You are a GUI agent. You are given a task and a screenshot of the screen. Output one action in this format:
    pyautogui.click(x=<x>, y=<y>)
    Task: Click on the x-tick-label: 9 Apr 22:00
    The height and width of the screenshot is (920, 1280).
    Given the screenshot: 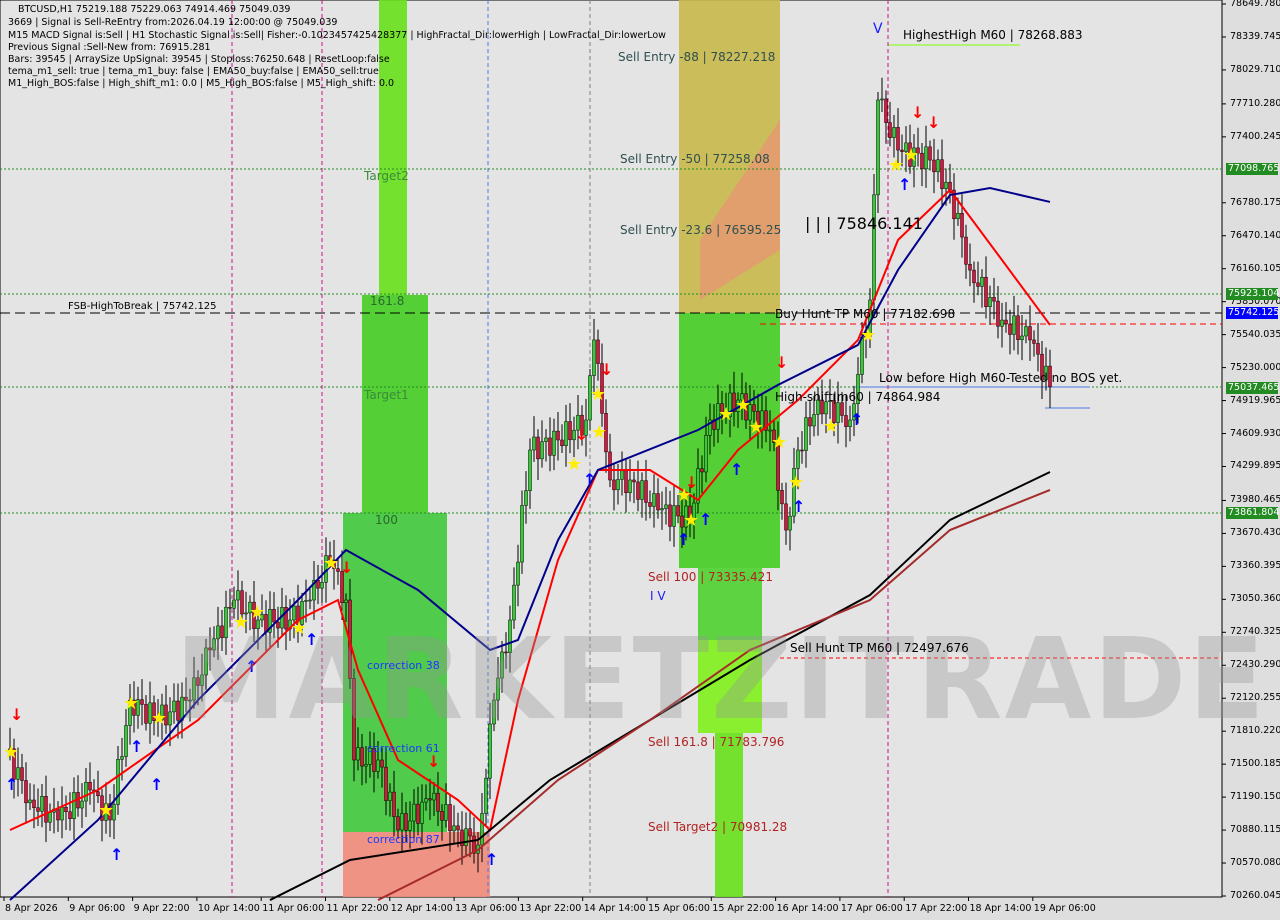 What is the action you would take?
    pyautogui.click(x=161, y=908)
    